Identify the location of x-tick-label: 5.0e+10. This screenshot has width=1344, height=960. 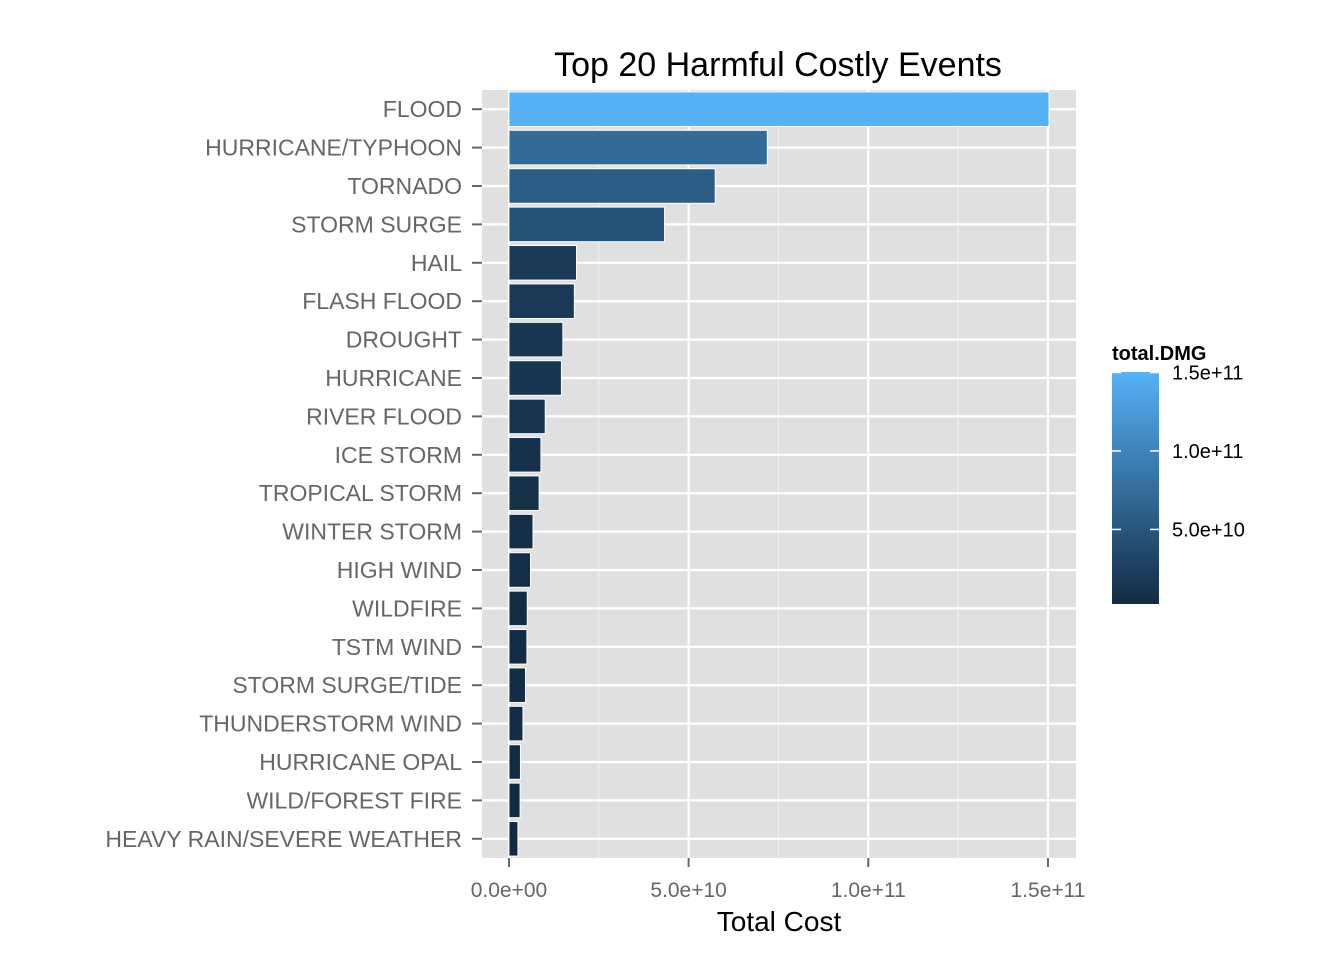
(688, 890).